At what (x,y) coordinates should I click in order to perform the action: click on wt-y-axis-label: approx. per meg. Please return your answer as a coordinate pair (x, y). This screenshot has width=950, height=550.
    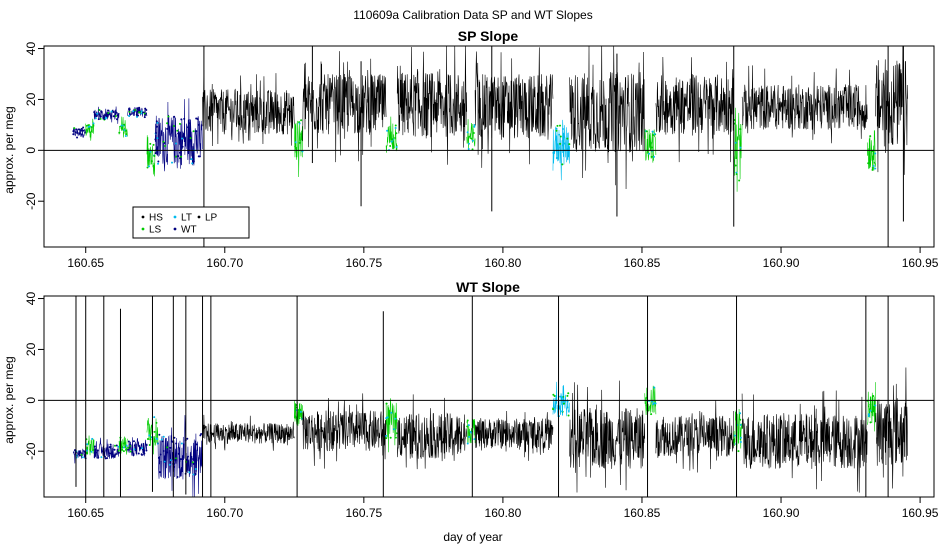
    Looking at the image, I should click on (9, 399).